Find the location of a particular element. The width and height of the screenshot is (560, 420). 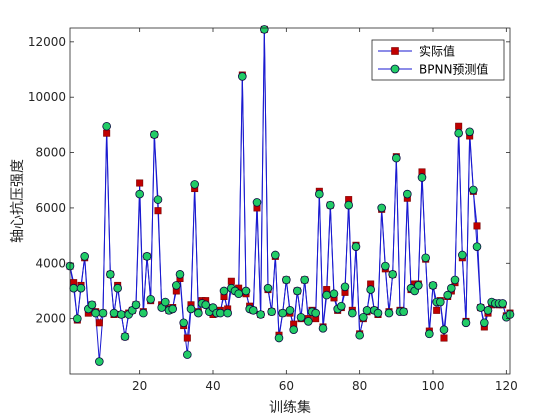

x-tick-label: 60 is located at coordinates (286, 386).